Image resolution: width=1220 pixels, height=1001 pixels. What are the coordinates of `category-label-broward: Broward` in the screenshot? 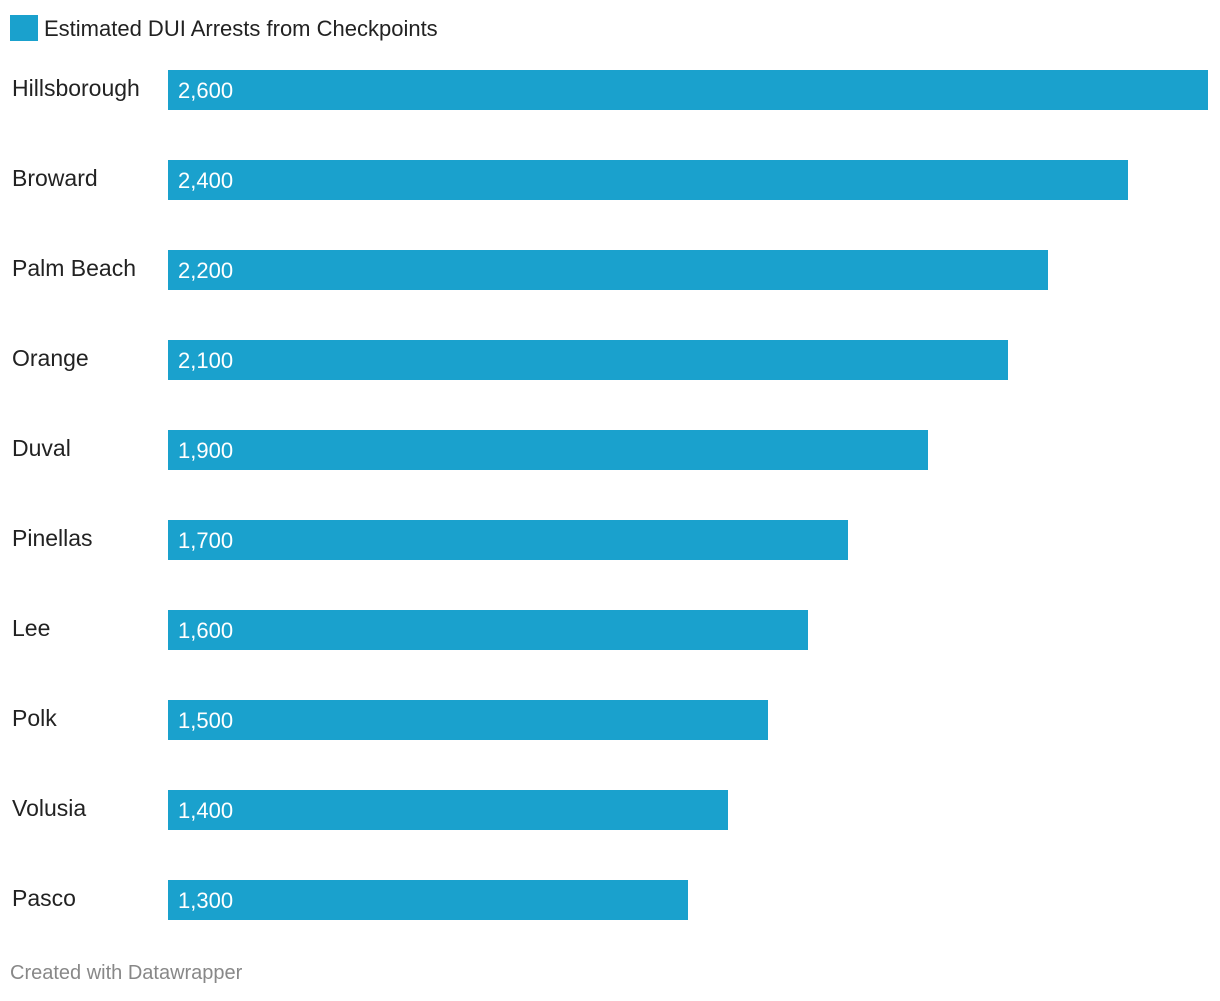 It's located at (55, 178).